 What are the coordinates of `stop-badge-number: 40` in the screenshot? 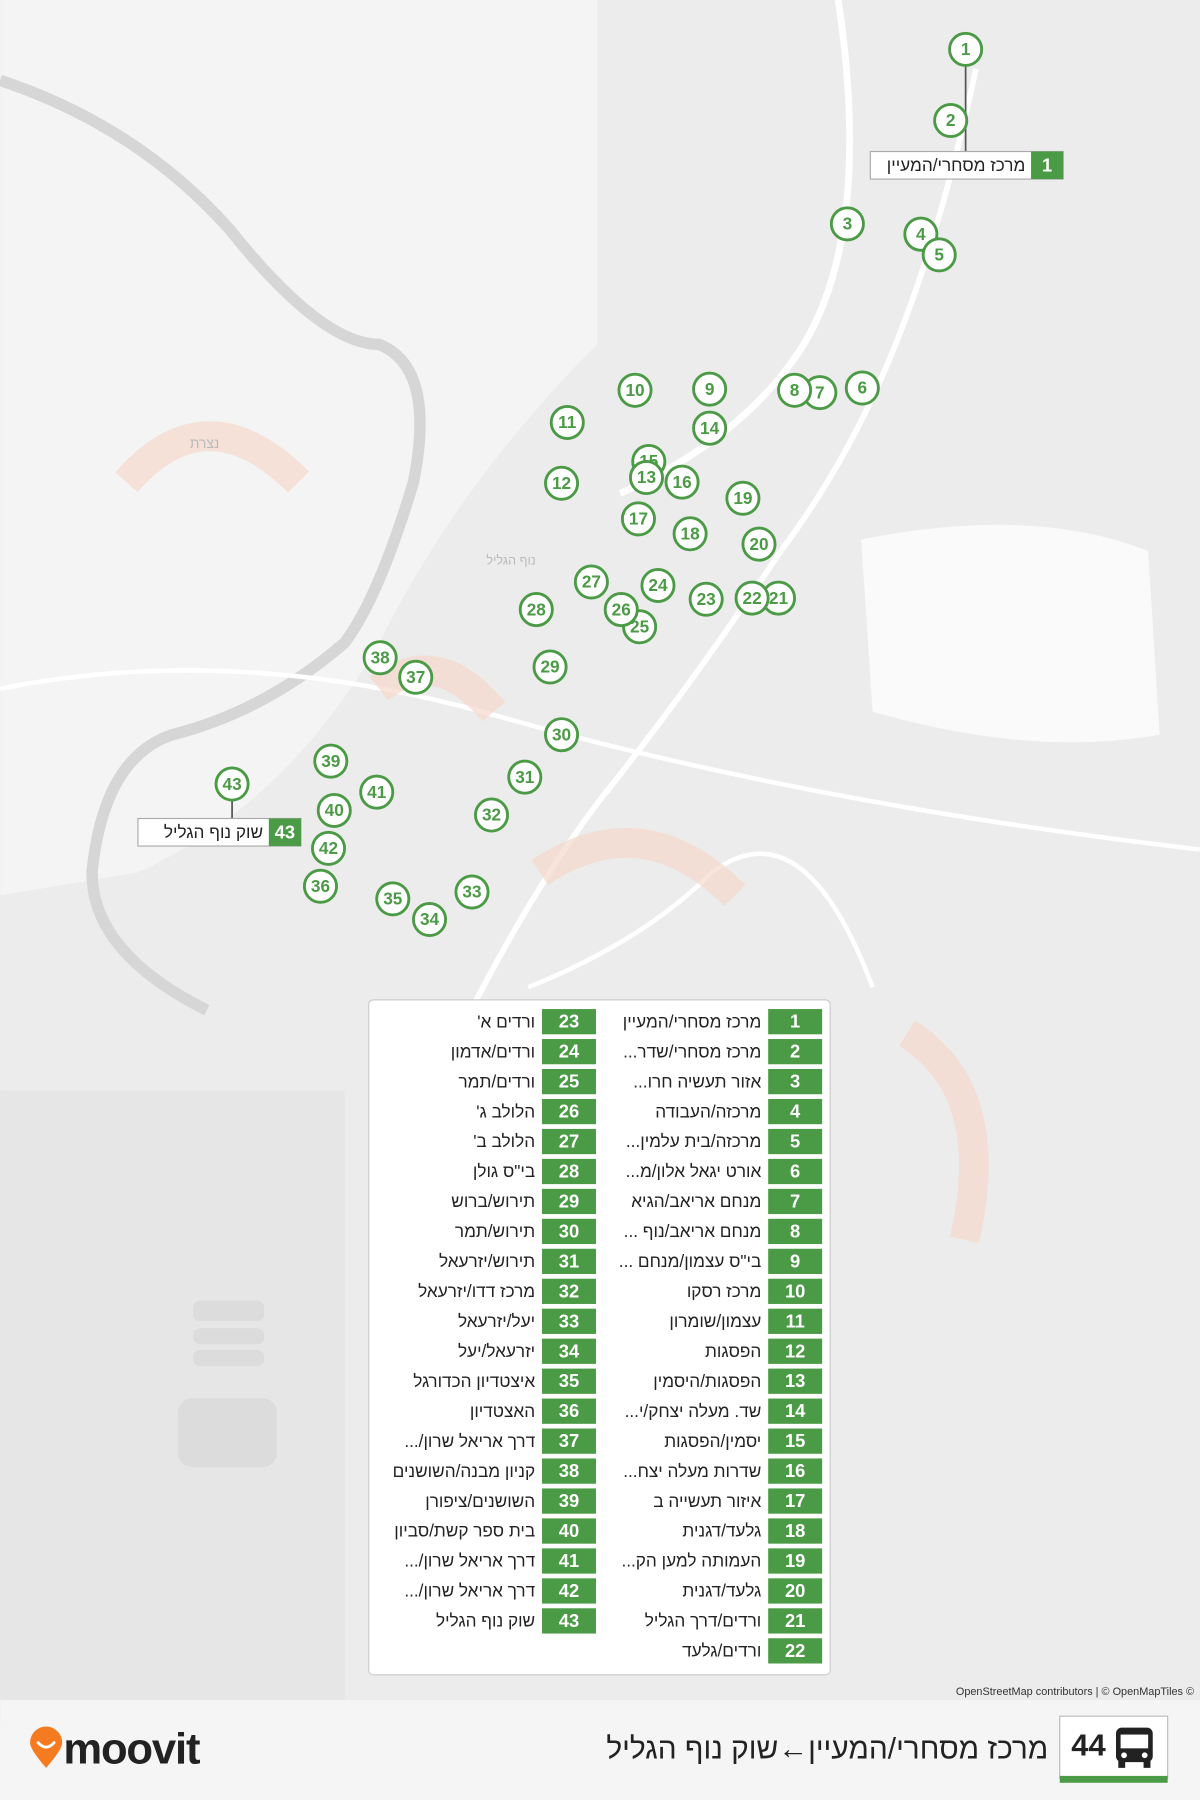 It's located at (569, 1530).